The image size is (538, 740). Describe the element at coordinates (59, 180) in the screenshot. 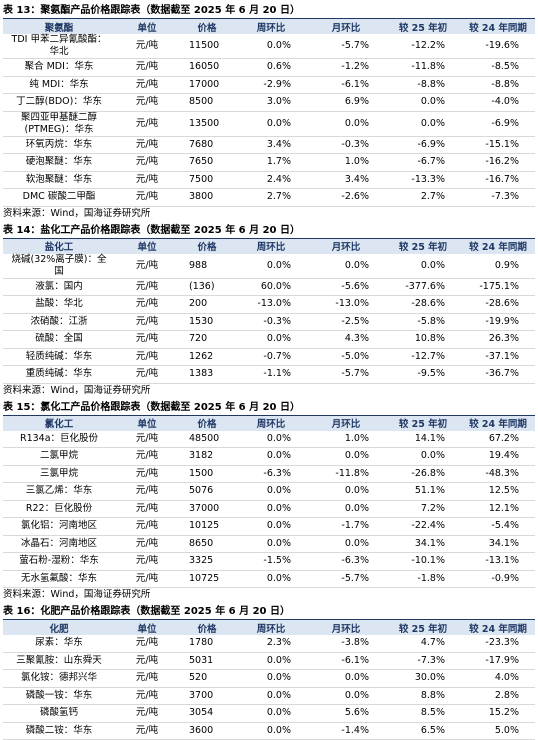

I see `table-cell: 软泡聚醚：华东` at that location.